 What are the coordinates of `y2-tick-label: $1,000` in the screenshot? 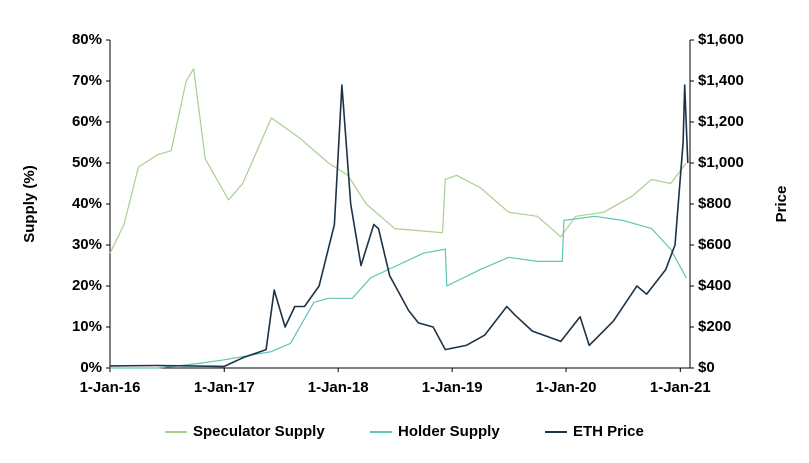 It's located at (721, 162).